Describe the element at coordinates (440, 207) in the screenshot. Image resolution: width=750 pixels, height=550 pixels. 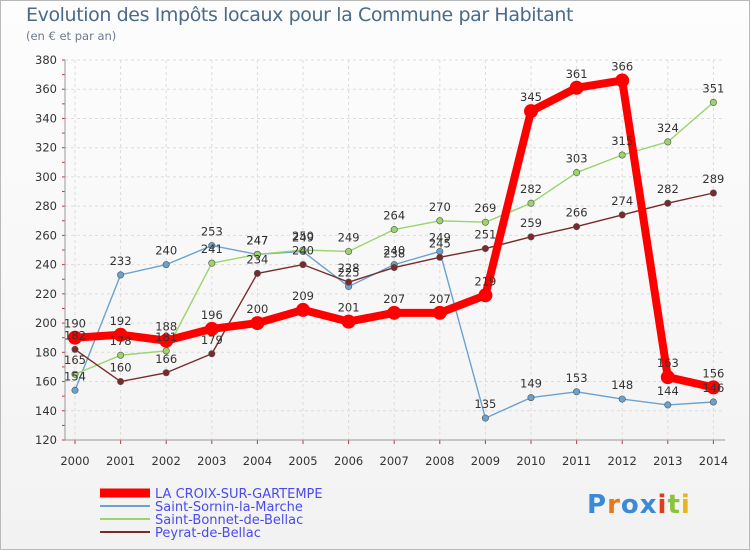
I see `data-label: 270` at that location.